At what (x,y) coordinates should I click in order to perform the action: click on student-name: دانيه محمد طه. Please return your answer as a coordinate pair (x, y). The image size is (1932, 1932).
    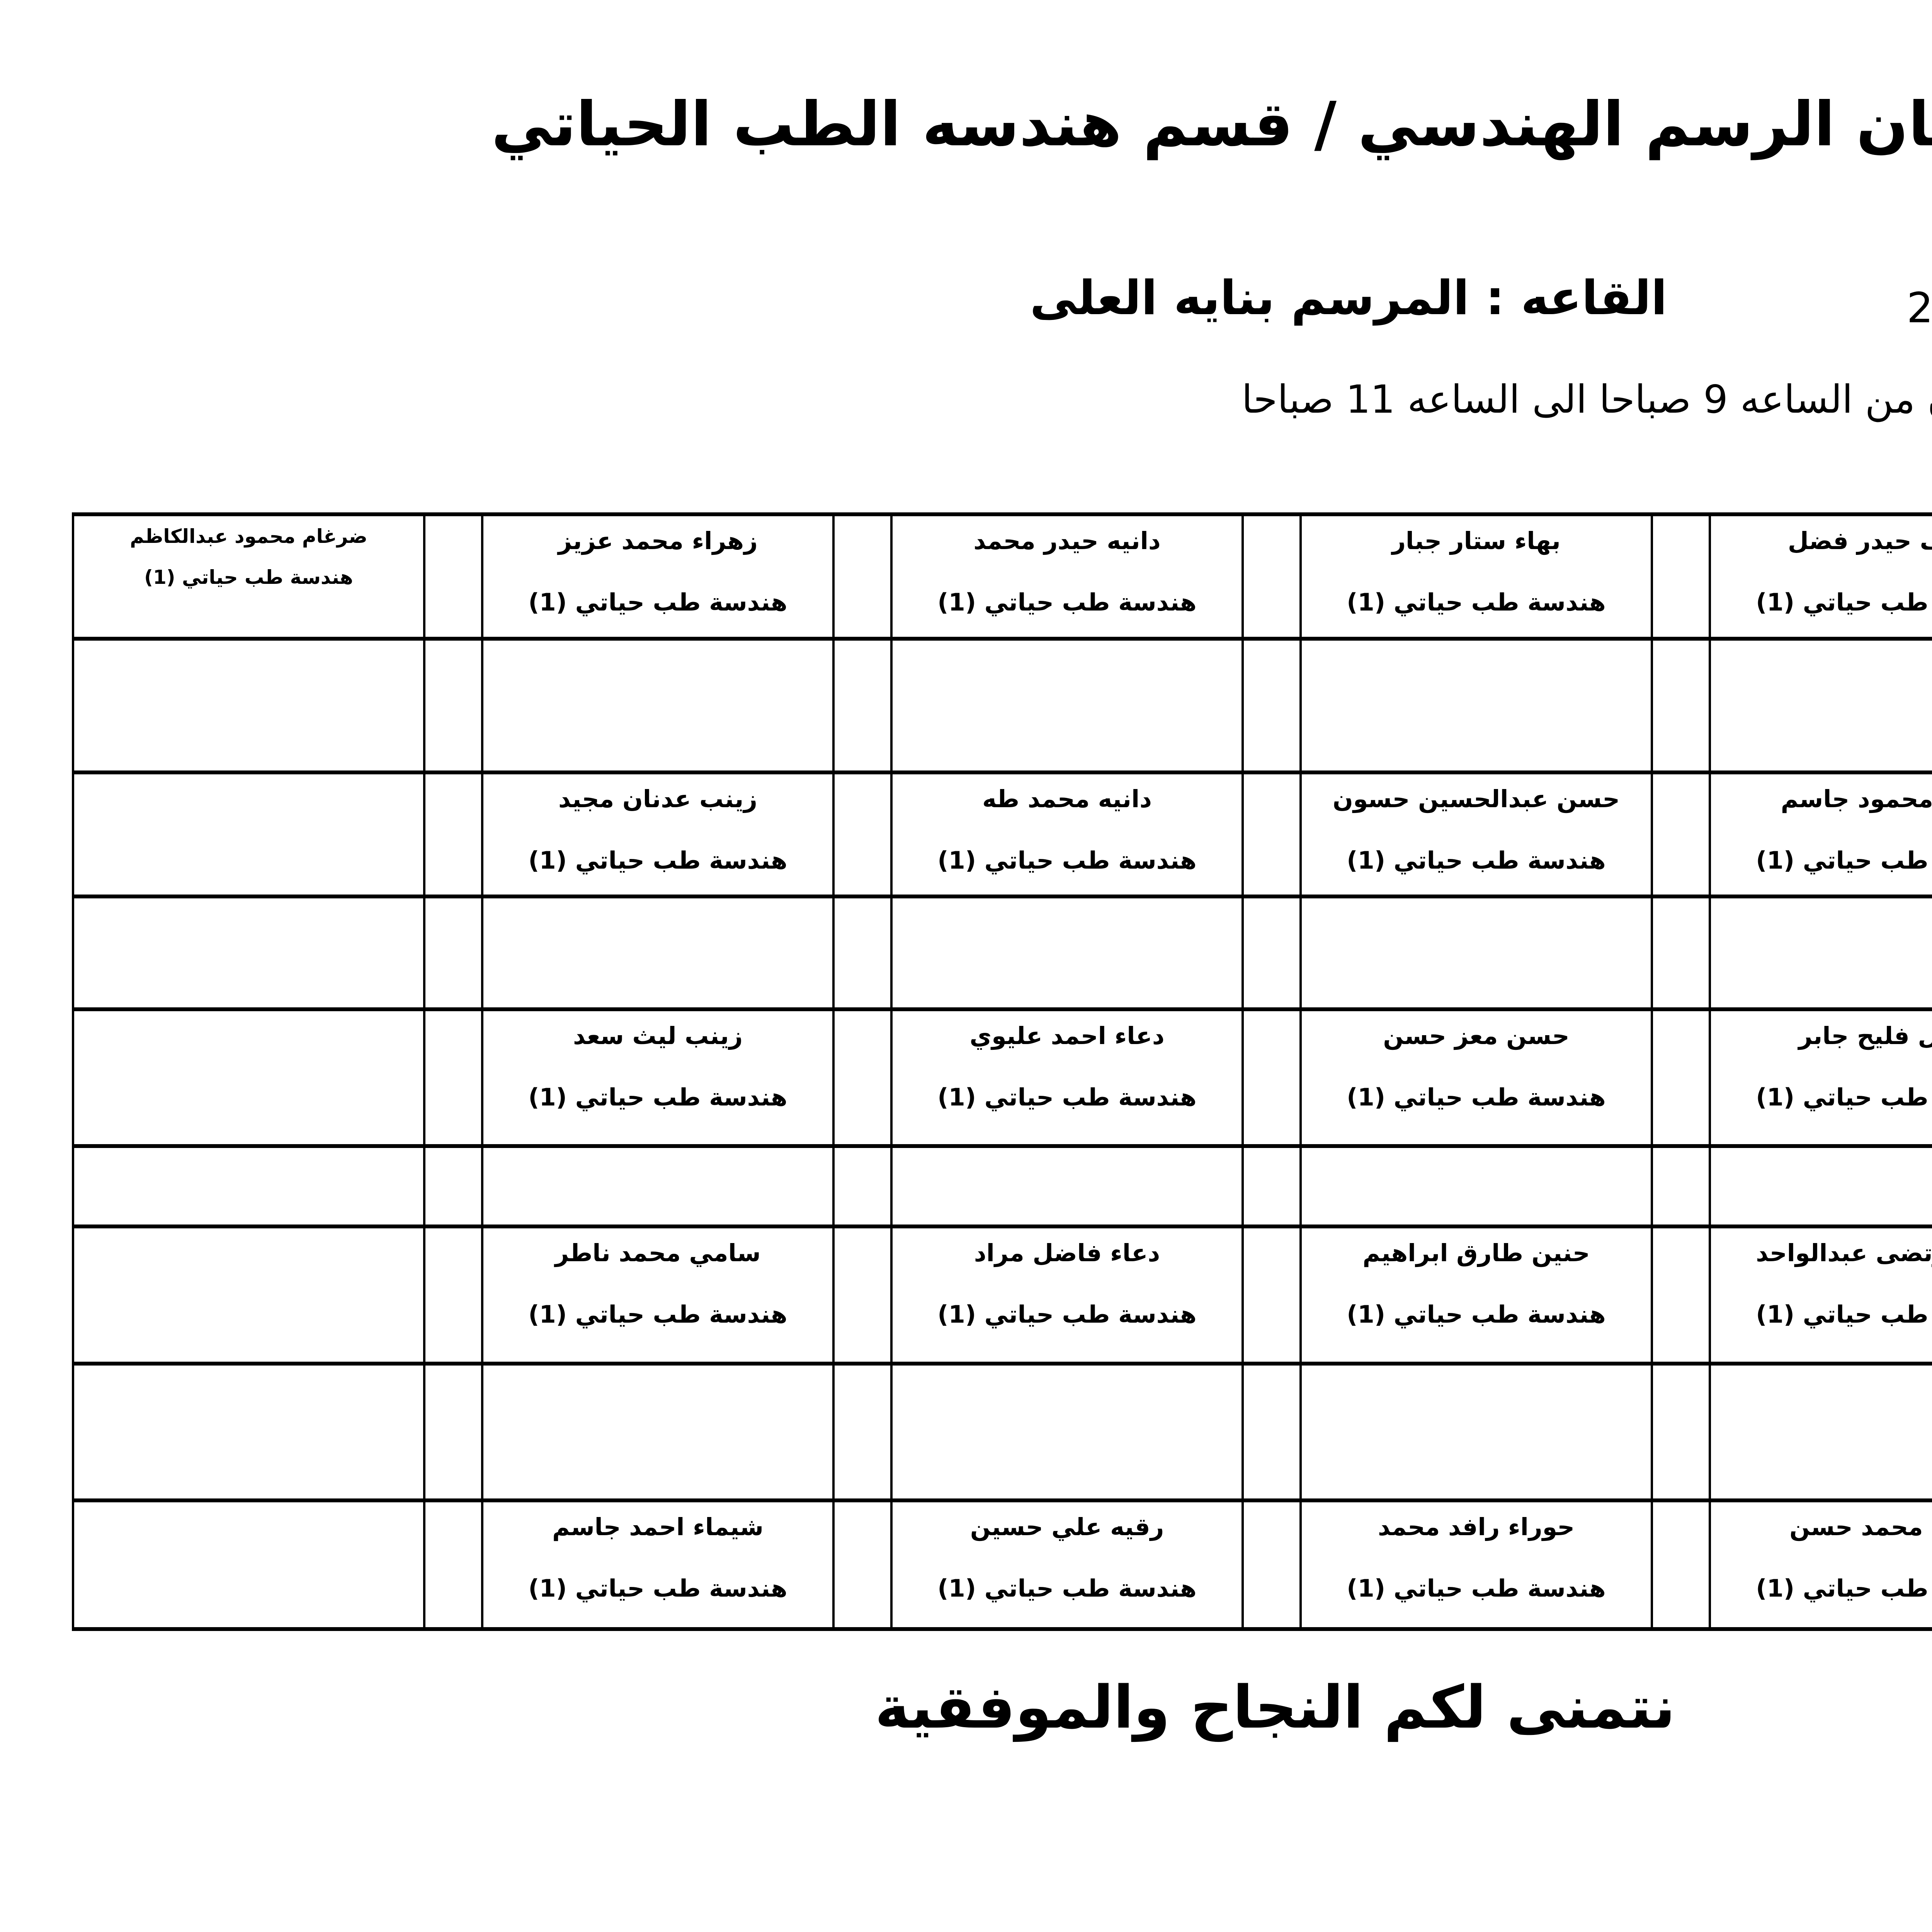
    Looking at the image, I should click on (1067, 799).